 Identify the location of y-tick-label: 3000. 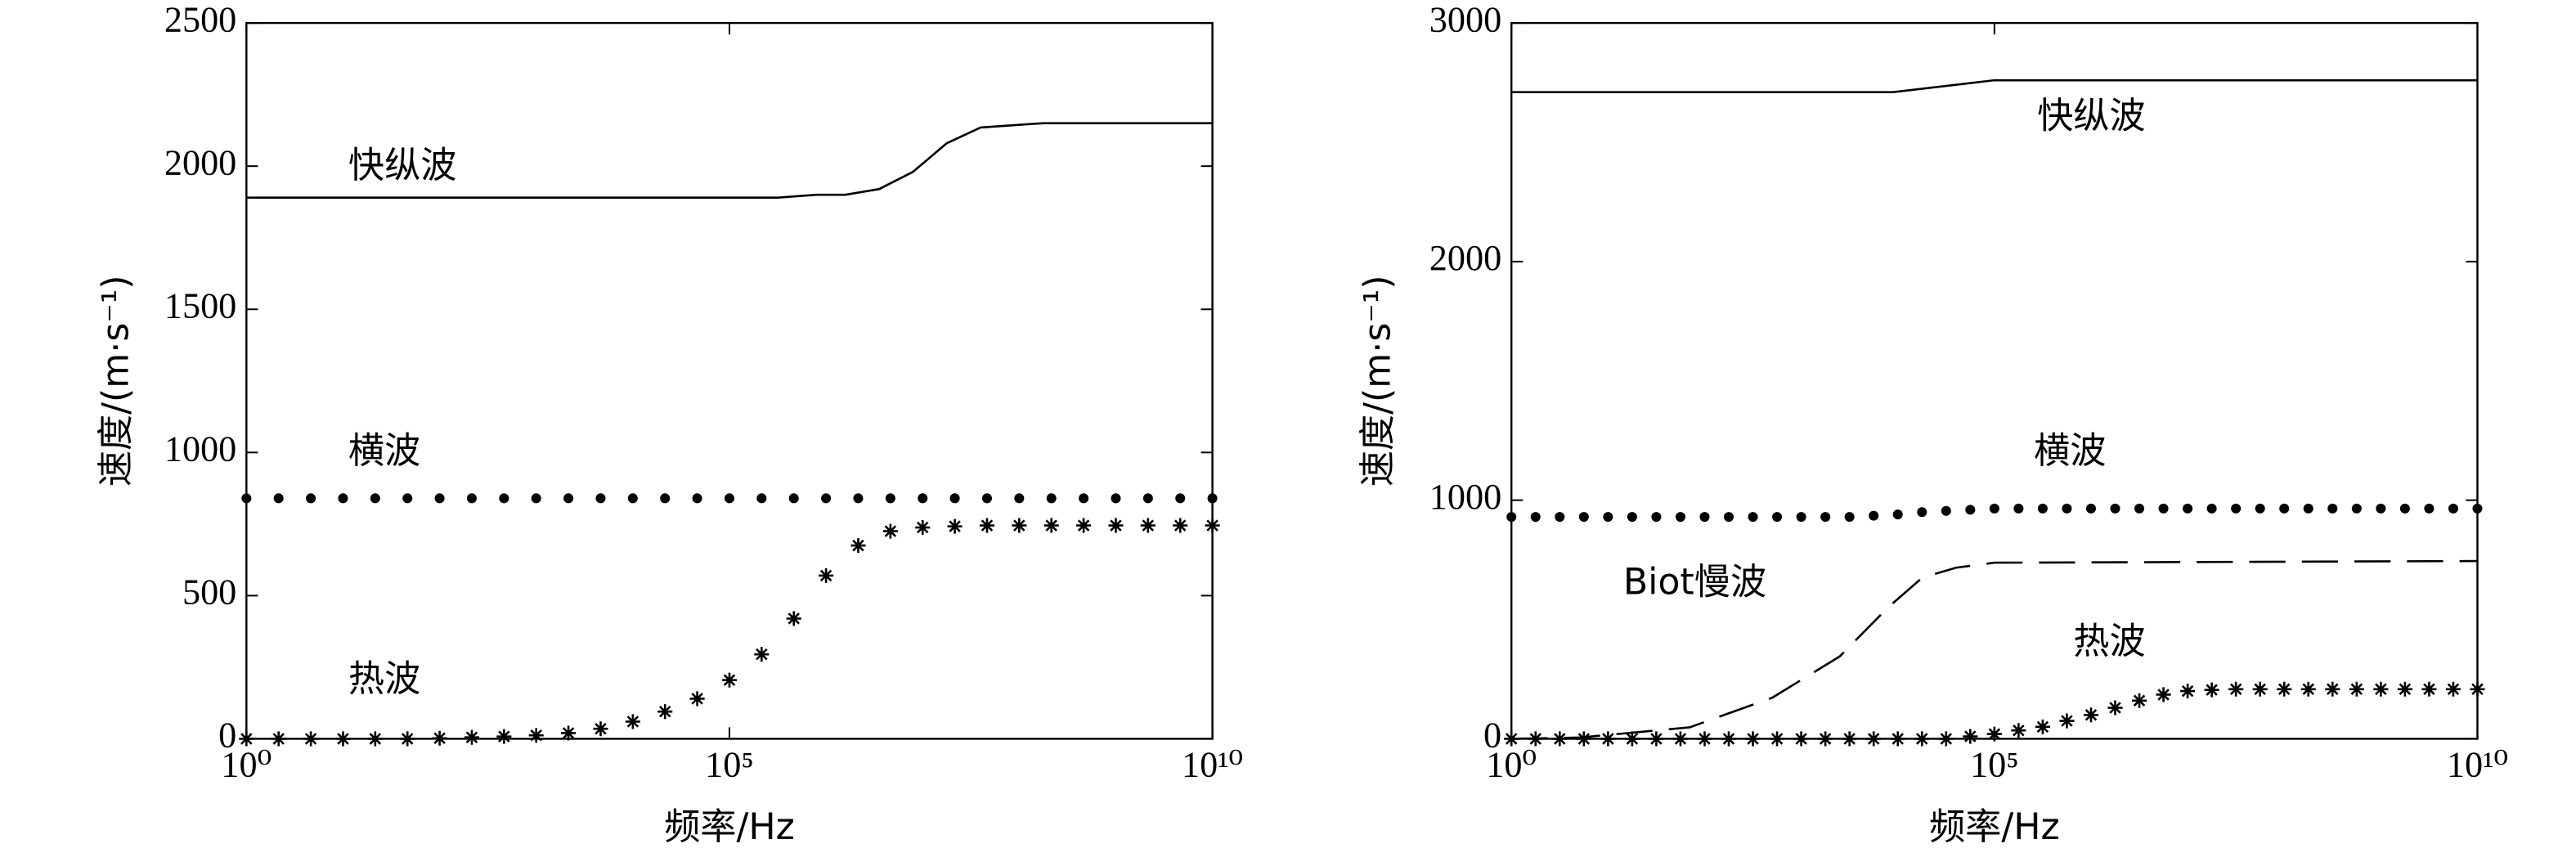
(1465, 19).